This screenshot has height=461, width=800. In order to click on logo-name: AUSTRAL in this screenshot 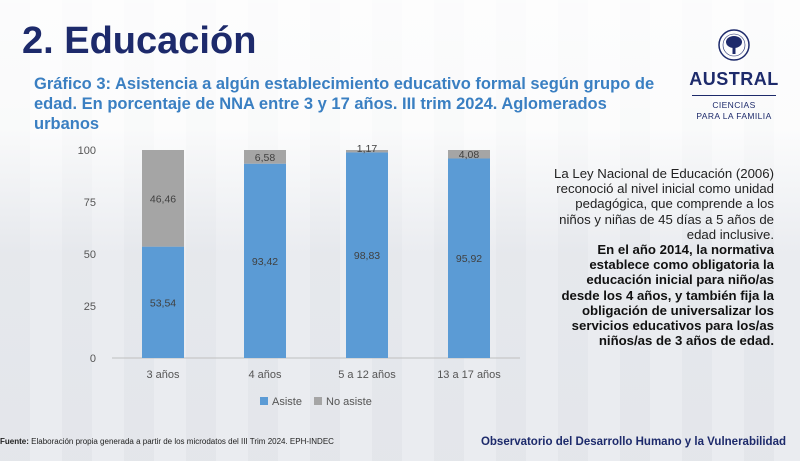, I will do `click(734, 79)`.